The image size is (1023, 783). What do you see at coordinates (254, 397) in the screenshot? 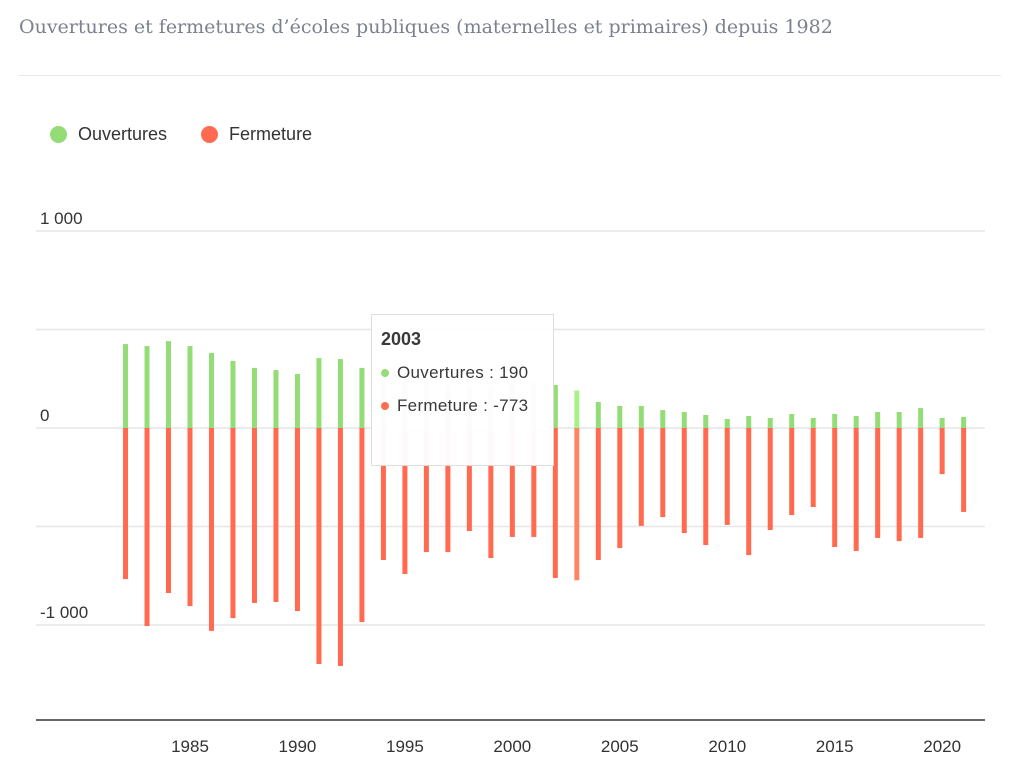
I see `bar-ouvertures-1988` at bounding box center [254, 397].